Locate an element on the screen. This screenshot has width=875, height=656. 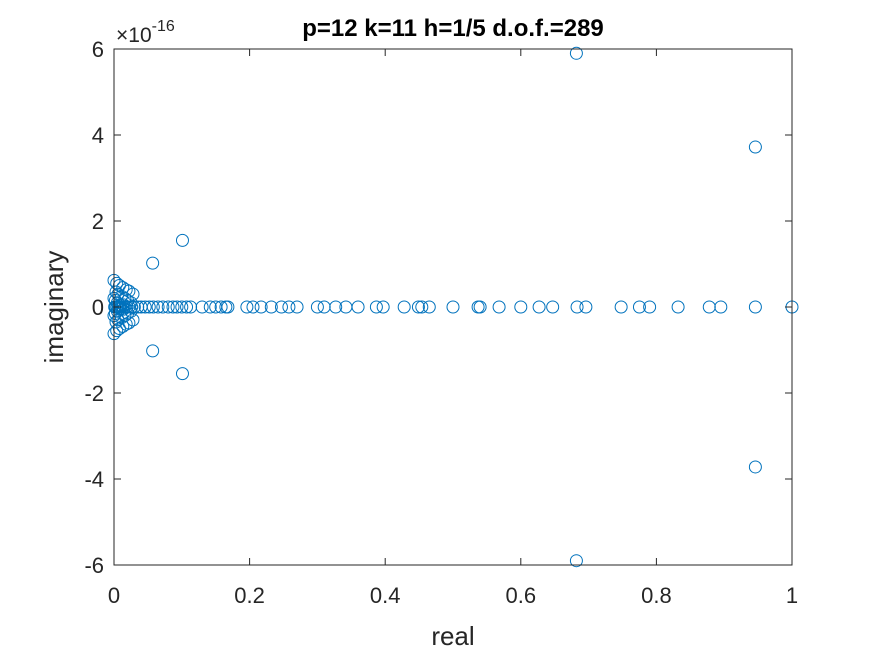
y-exponent-power: -16 is located at coordinates (163, 26).